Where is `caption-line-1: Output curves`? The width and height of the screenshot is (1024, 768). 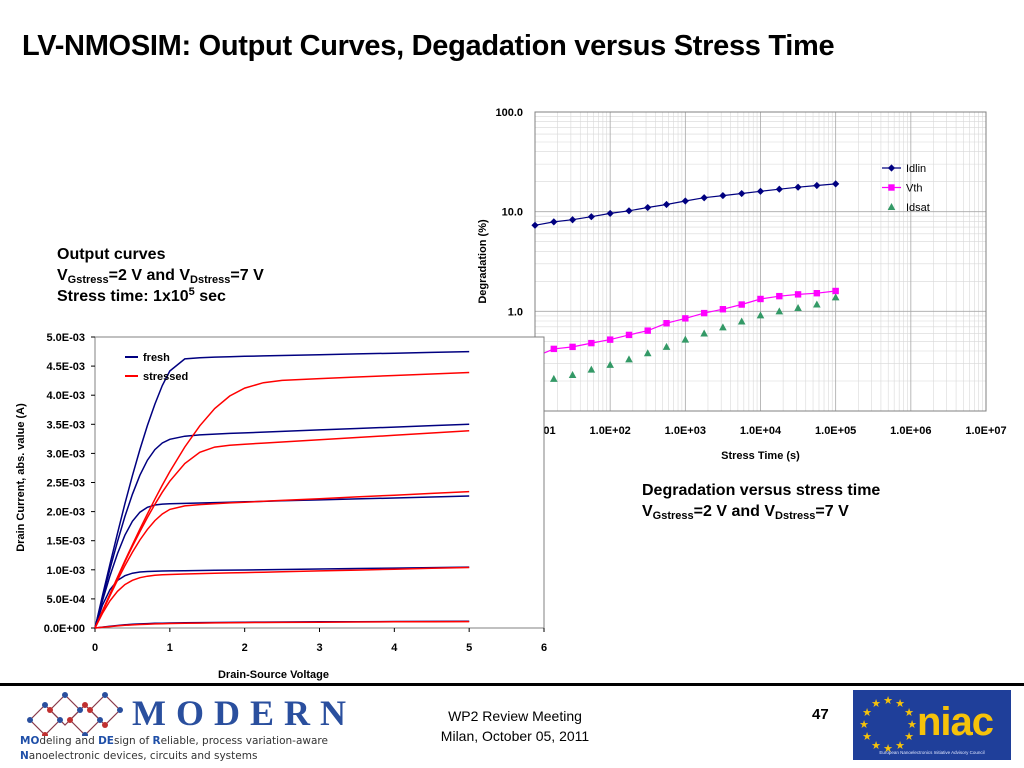 caption-line-1: Output curves is located at coordinates (111, 254).